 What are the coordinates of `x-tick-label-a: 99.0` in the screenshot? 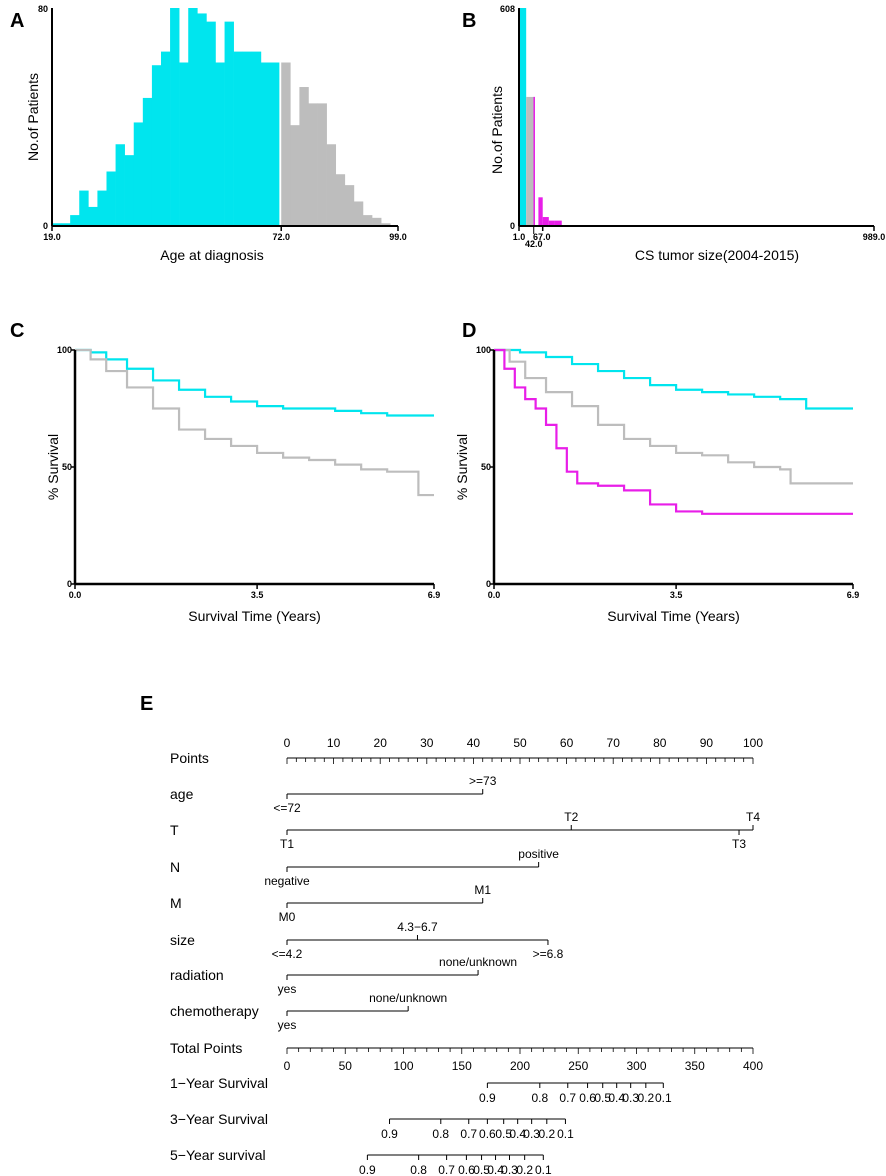 It's located at (398, 237).